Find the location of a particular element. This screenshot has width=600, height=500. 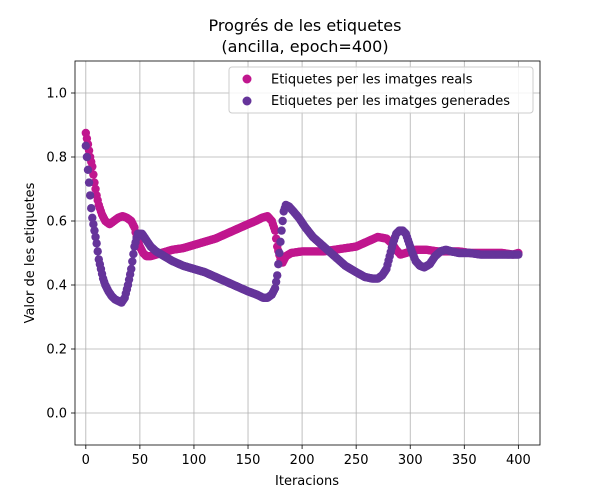

x-tick-label: 0 is located at coordinates (86, 460).